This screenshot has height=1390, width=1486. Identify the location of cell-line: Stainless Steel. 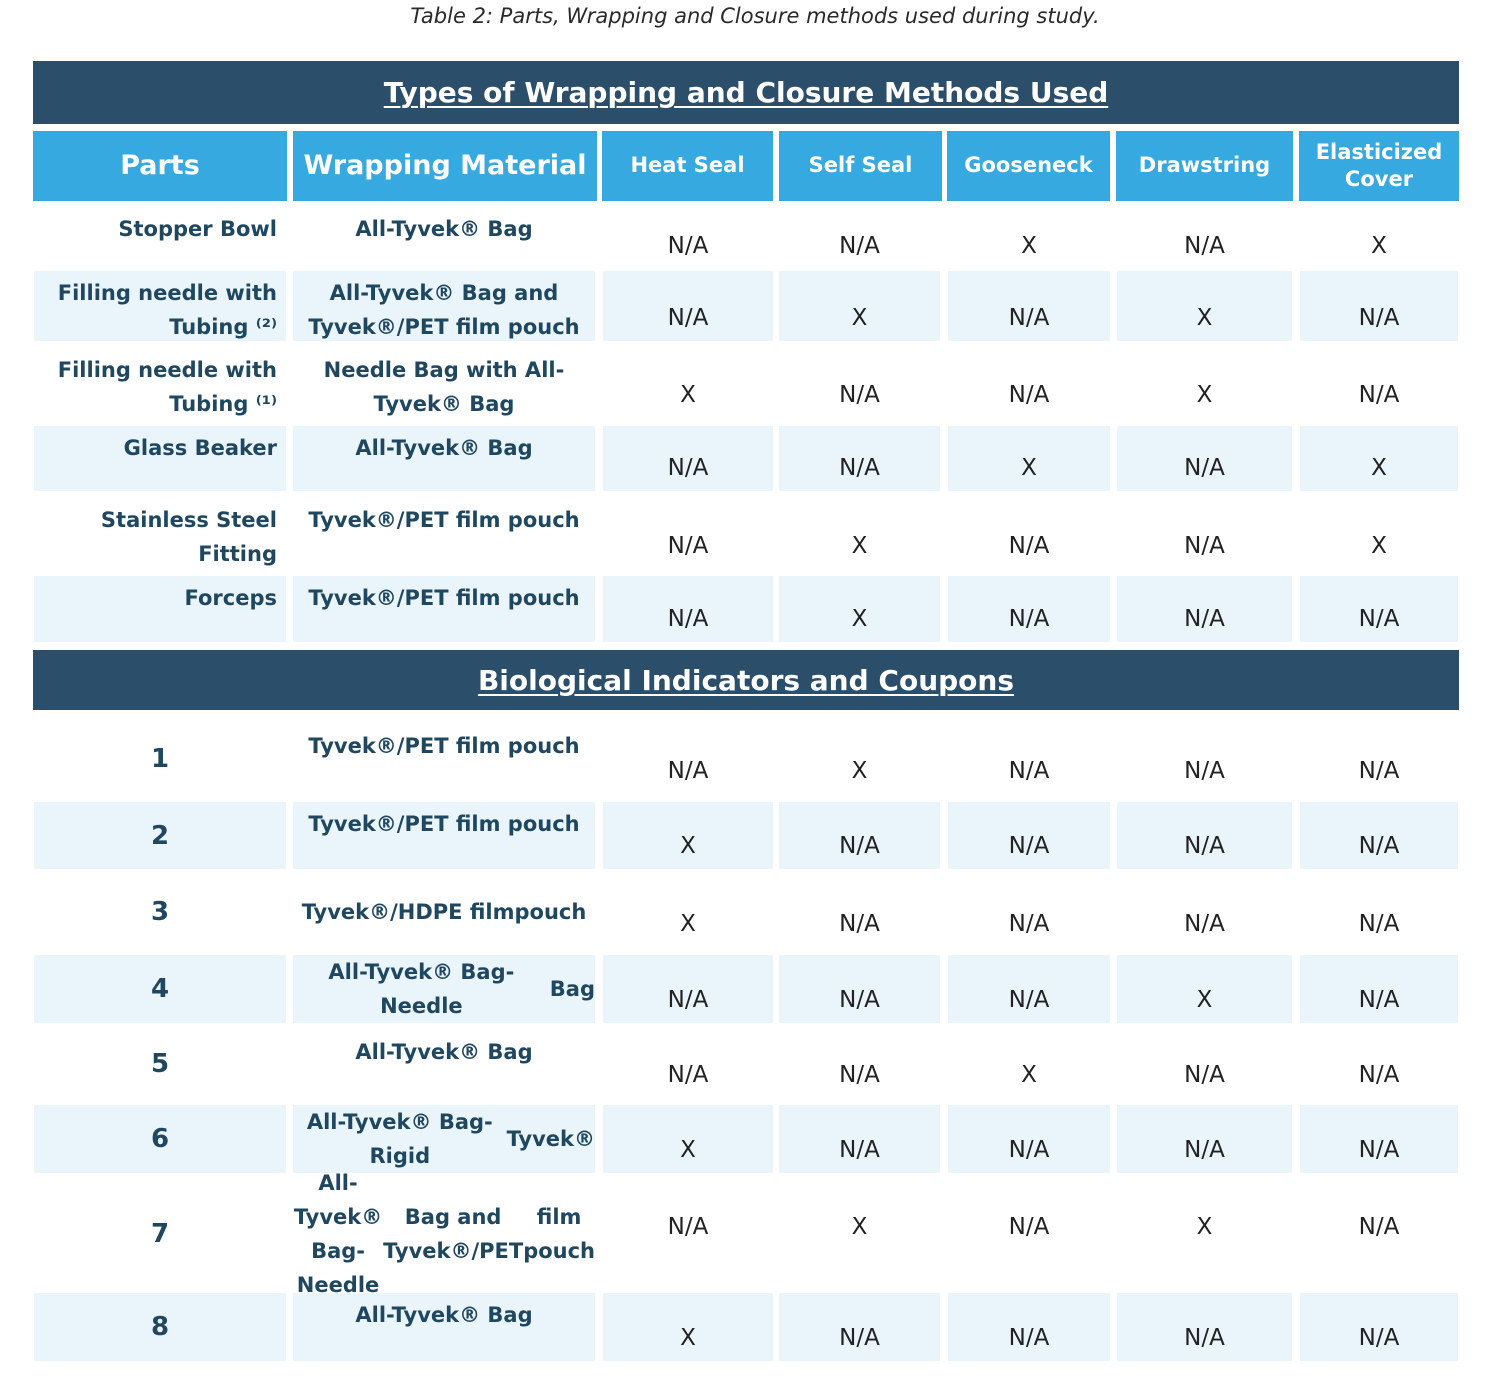
(188, 520).